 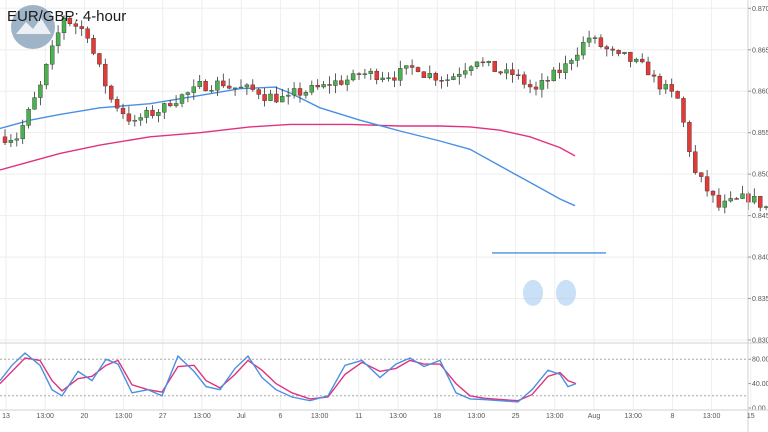 I want to click on stoch-d-line, so click(x=288, y=379).